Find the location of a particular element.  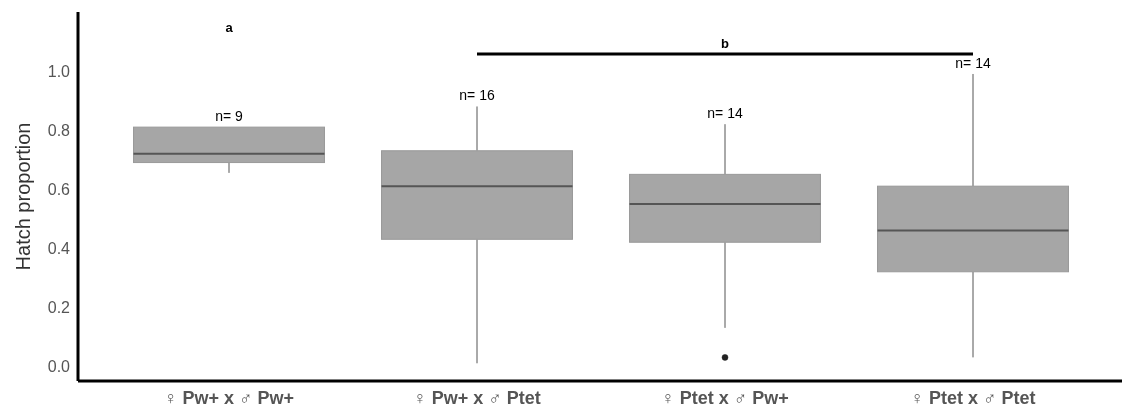

x-tick-label: ♀ Pw+ x ♂ Ptet is located at coordinates (477, 398).